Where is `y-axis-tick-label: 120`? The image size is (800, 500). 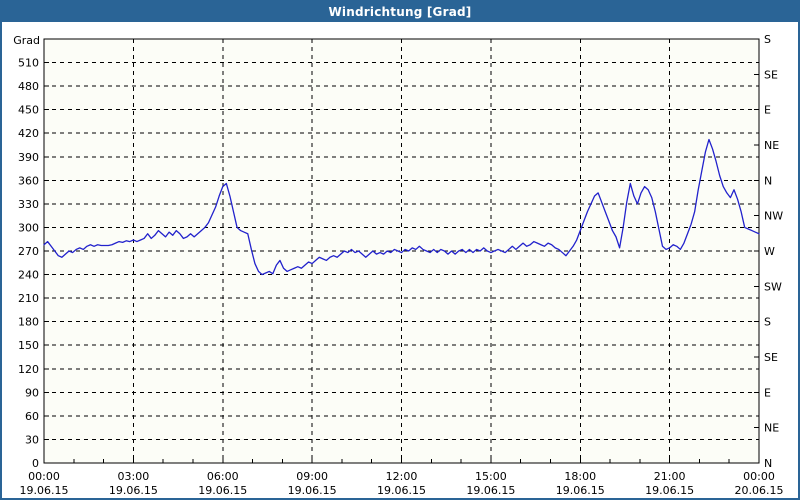 y-axis-tick-label: 120 is located at coordinates (28, 369).